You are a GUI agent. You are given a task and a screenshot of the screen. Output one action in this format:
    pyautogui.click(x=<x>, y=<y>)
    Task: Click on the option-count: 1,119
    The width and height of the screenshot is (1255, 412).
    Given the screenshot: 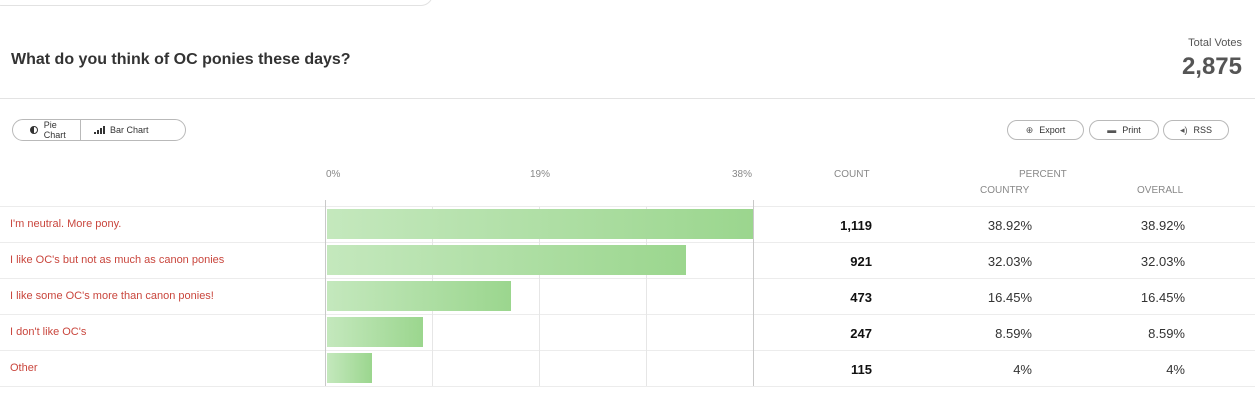 What is the action you would take?
    pyautogui.click(x=856, y=225)
    